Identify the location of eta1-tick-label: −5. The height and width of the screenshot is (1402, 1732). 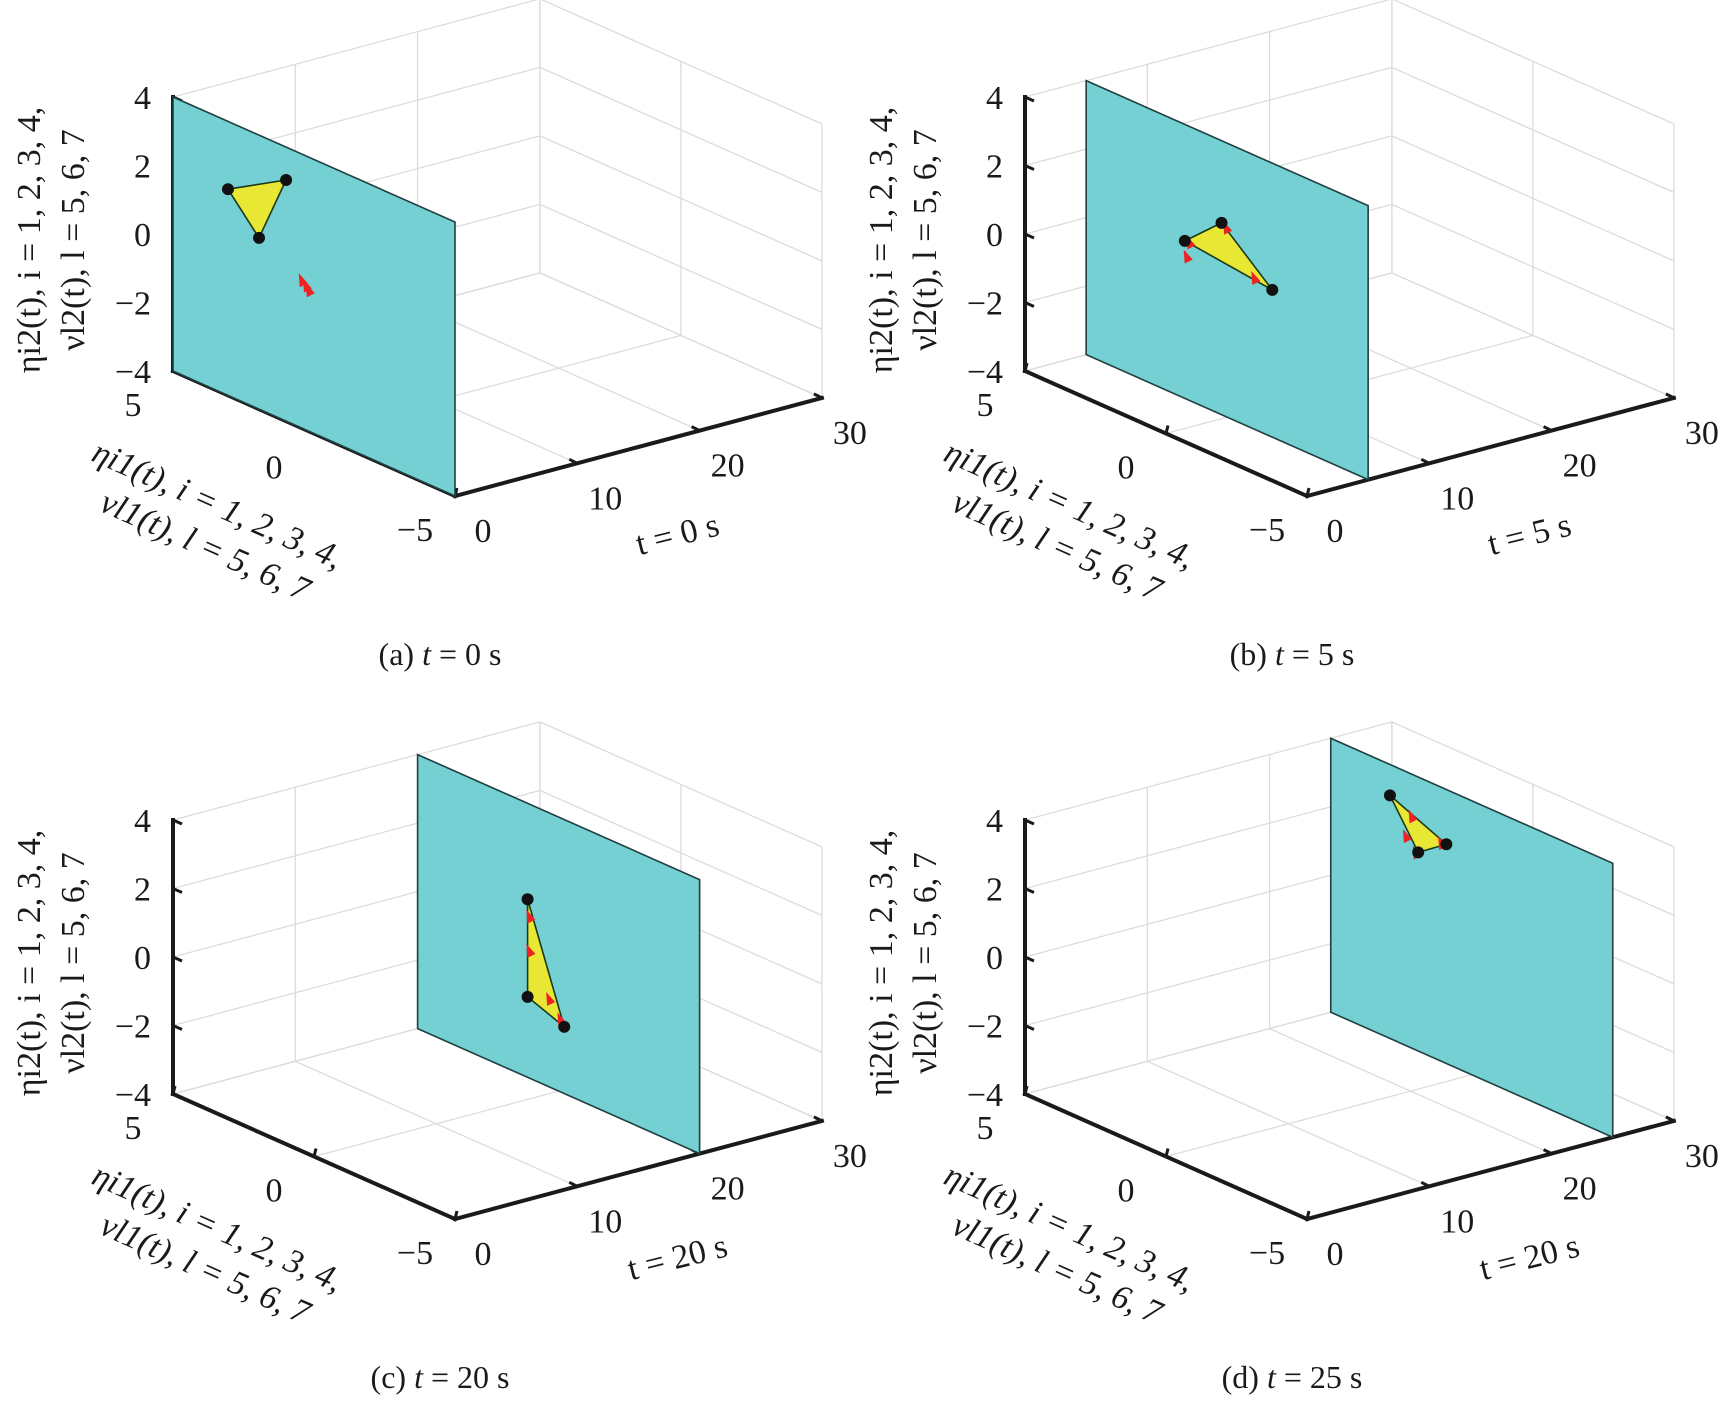
(415, 1253).